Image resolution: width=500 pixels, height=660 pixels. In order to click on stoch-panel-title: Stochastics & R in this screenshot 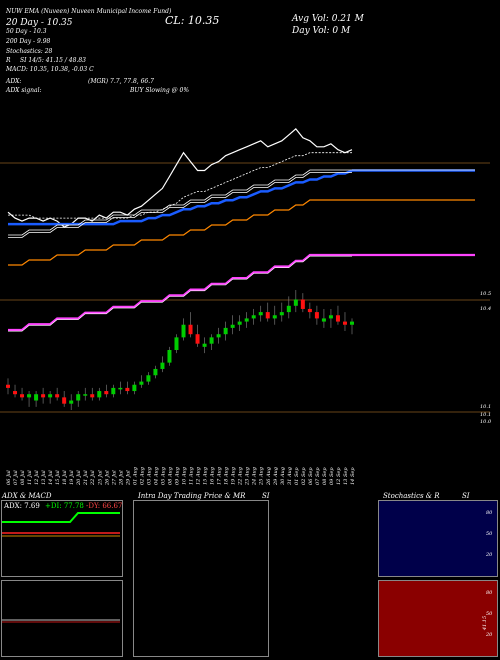, I will do `click(411, 496)`.